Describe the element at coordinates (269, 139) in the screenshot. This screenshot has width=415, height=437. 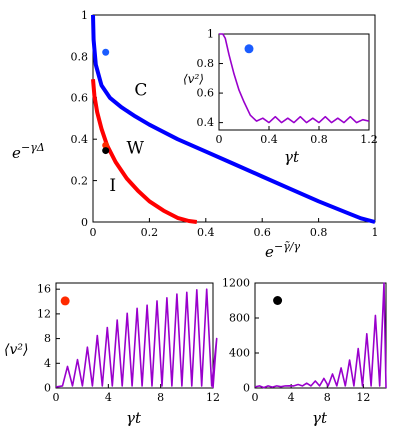
I see `inset-x-tick-label: 0.4` at that location.